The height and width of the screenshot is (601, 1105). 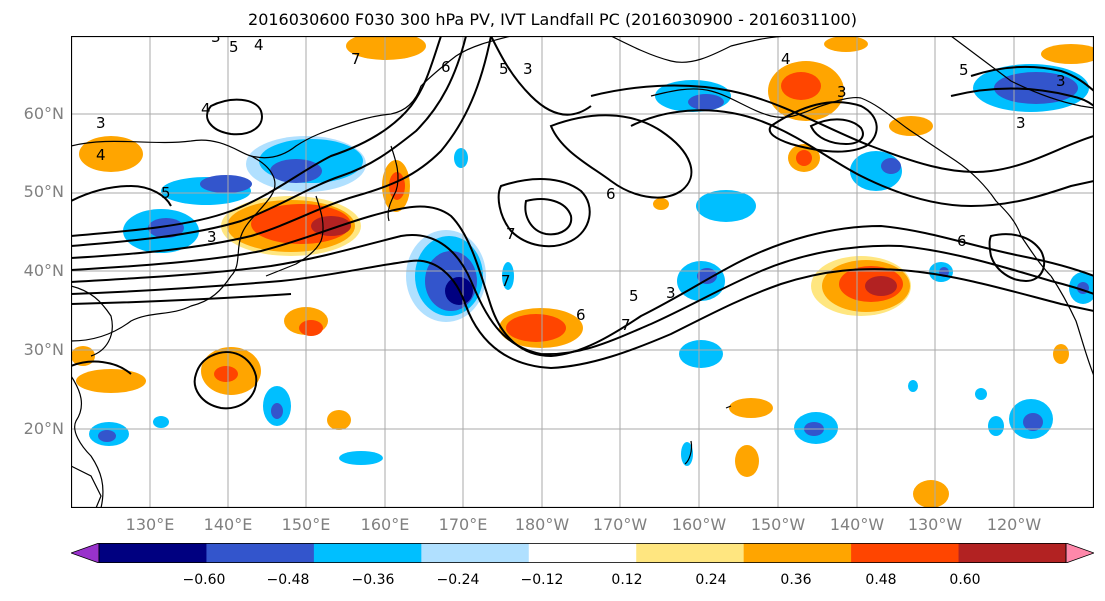 What do you see at coordinates (796, 580) in the screenshot?
I see `colorbar-tick: 0.36` at bounding box center [796, 580].